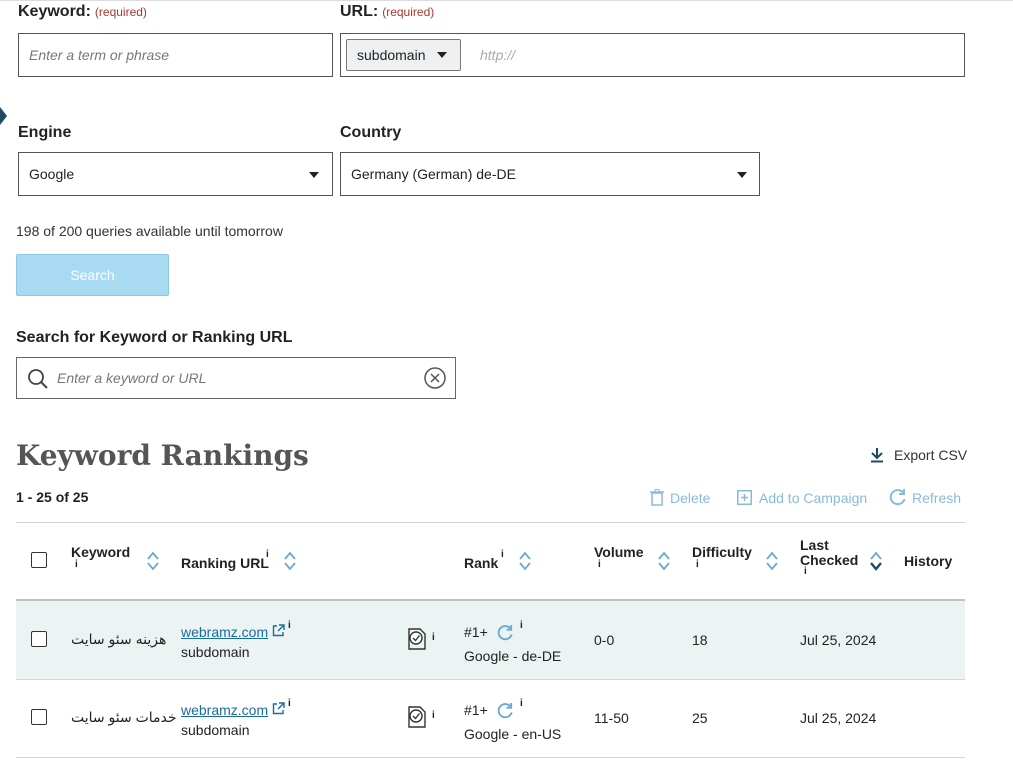 The image size is (1013, 761). I want to click on url-scope-select: subdomain, so click(403, 55).